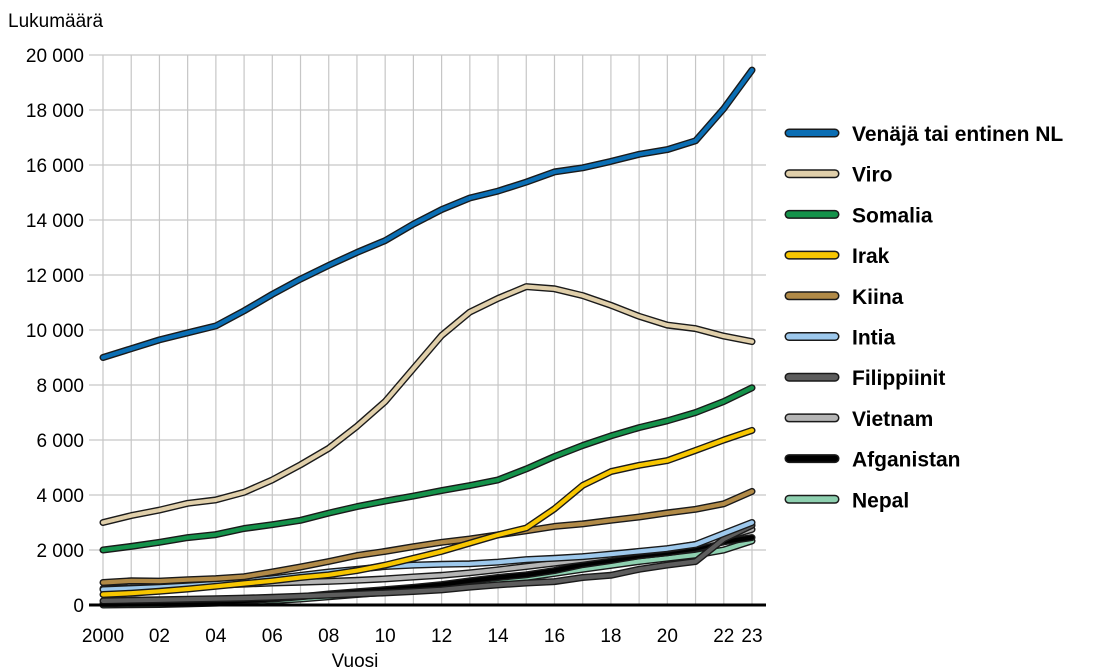 The image size is (1108, 671). What do you see at coordinates (554, 636) in the screenshot?
I see `x-tick-label: 16` at bounding box center [554, 636].